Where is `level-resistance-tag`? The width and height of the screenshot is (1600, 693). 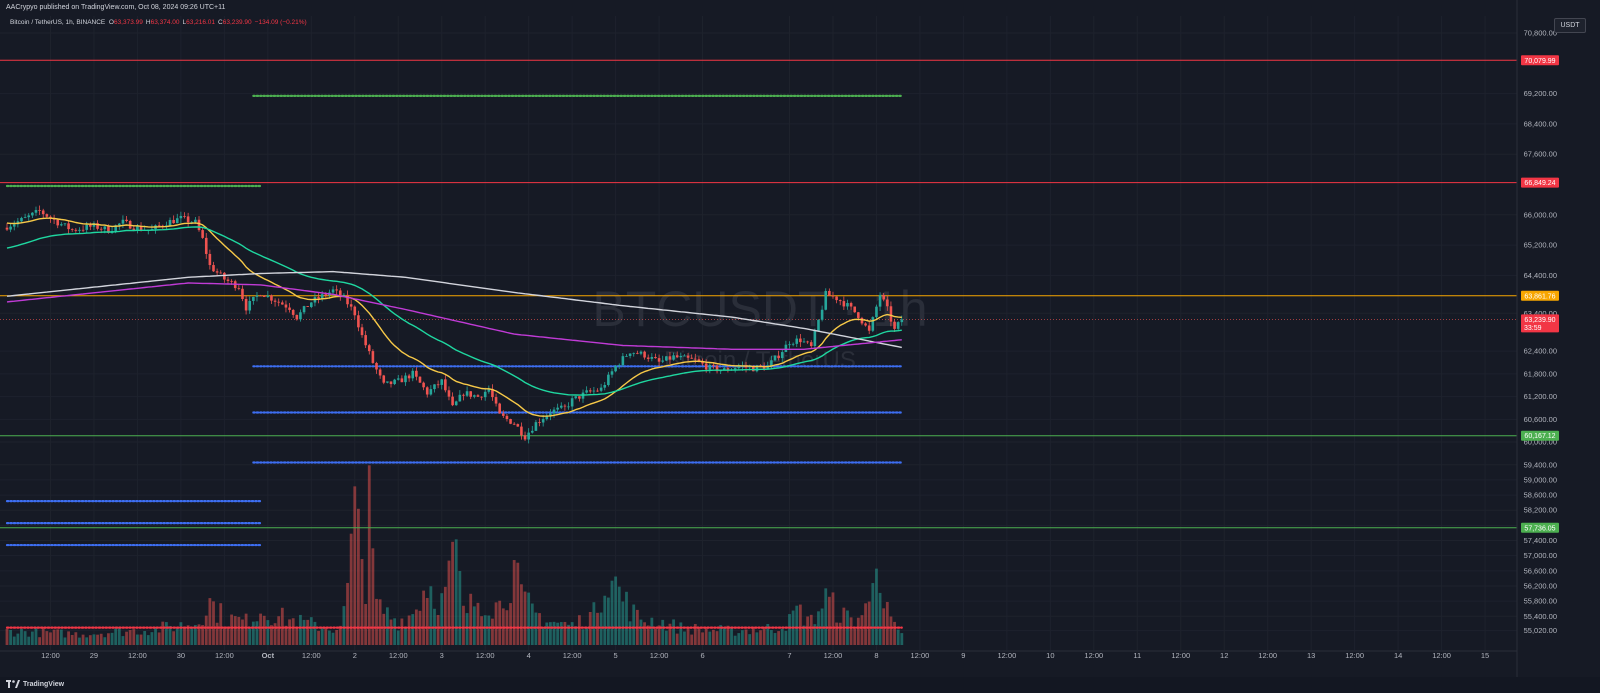
level-resistance-tag is located at coordinates (1540, 60).